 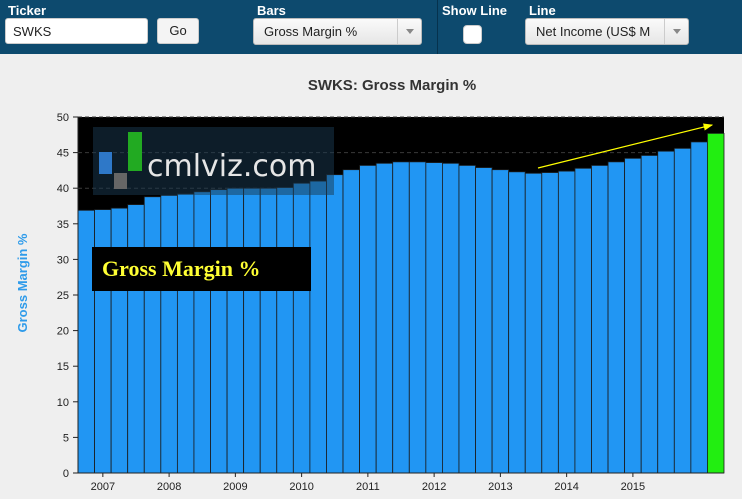 I want to click on y-tick-label: 15, so click(x=63, y=367).